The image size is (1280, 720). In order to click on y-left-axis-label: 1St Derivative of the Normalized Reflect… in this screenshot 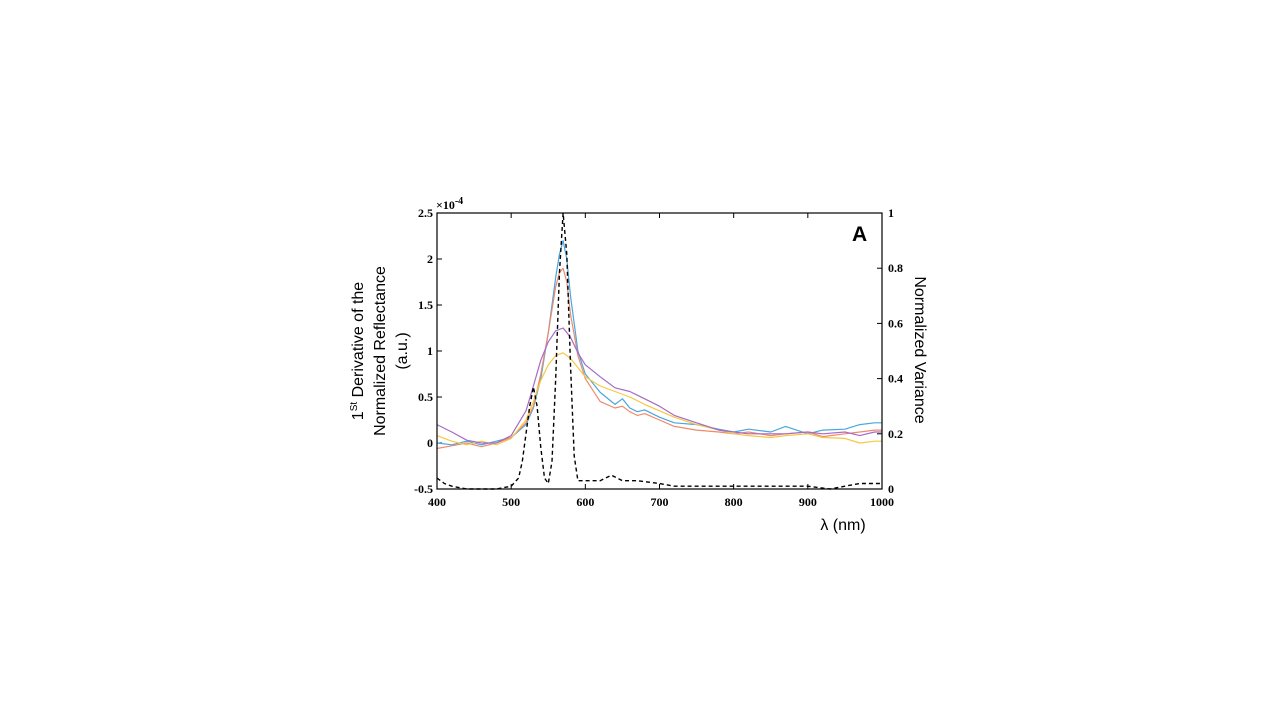, I will do `click(380, 351)`.